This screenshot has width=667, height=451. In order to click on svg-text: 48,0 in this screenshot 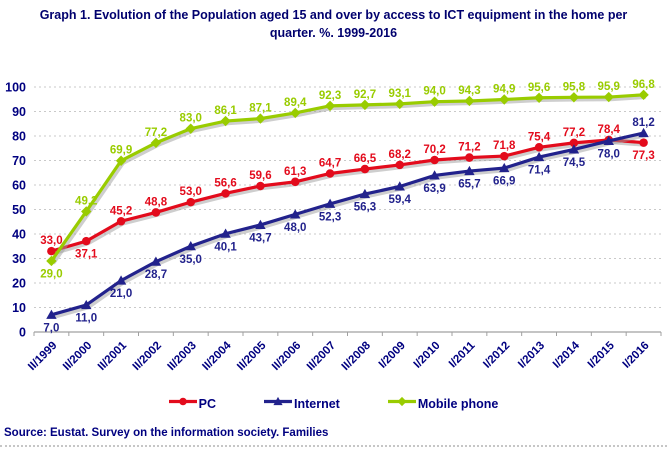, I will do `click(295, 228)`.